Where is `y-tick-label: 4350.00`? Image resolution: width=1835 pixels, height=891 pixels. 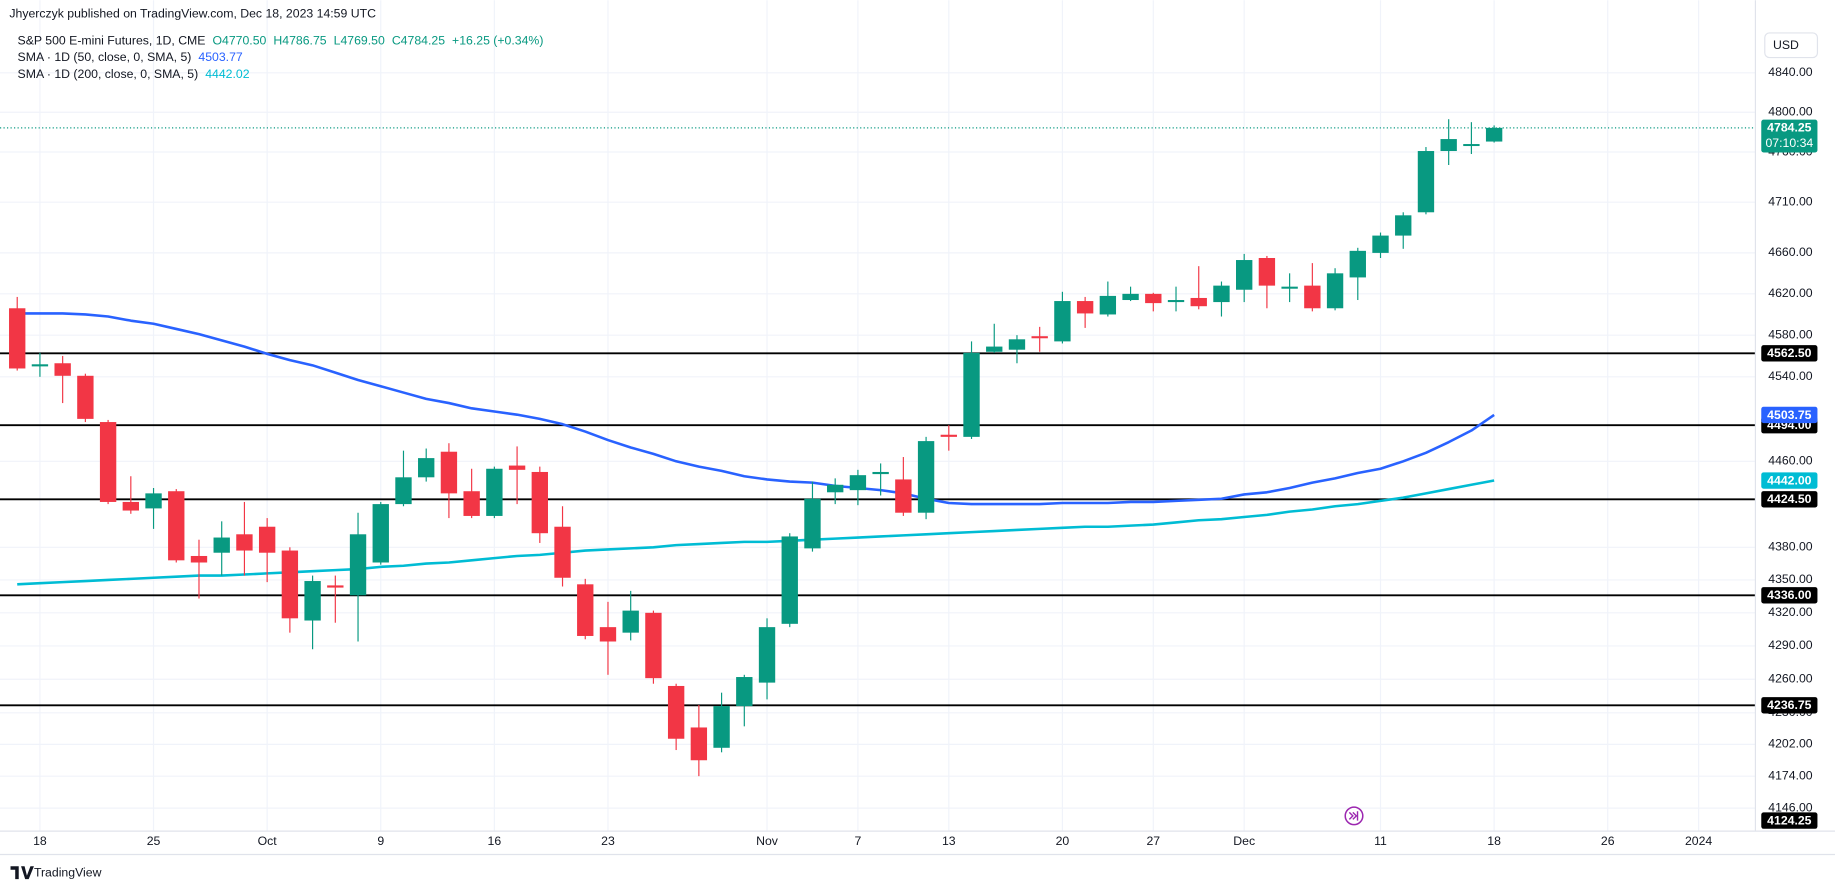
y-tick-label: 4350.00 is located at coordinates (1790, 579).